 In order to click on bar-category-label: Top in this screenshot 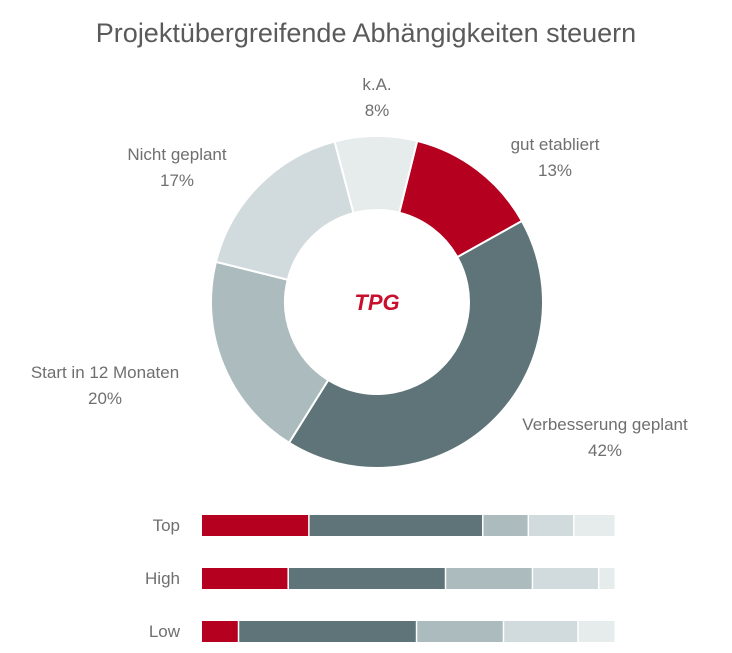, I will do `click(166, 525)`.